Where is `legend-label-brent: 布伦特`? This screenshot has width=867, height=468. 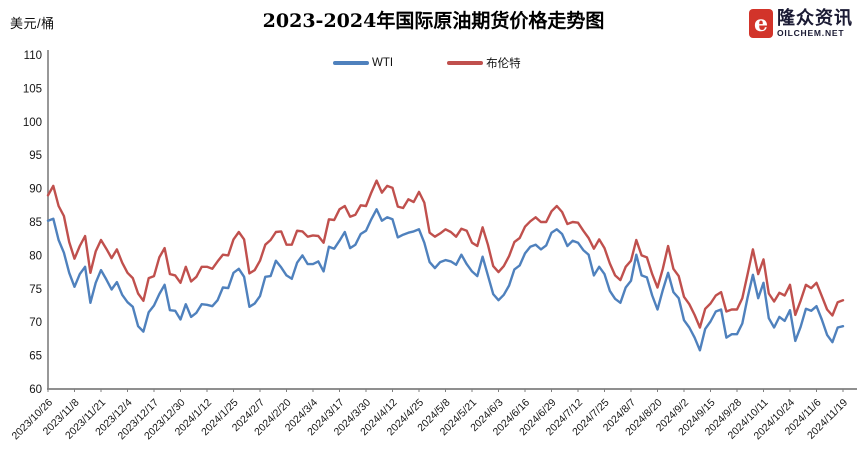 legend-label-brent: 布伦特 is located at coordinates (503, 64).